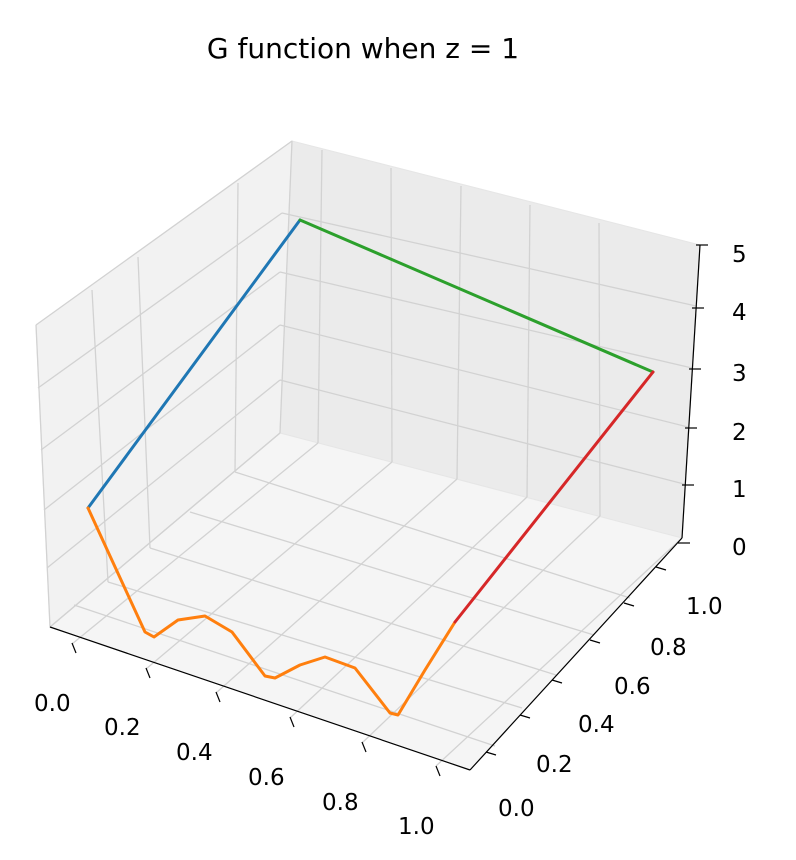 The image size is (796, 860). I want to click on y-tick-label: 1.0, so click(704, 607).